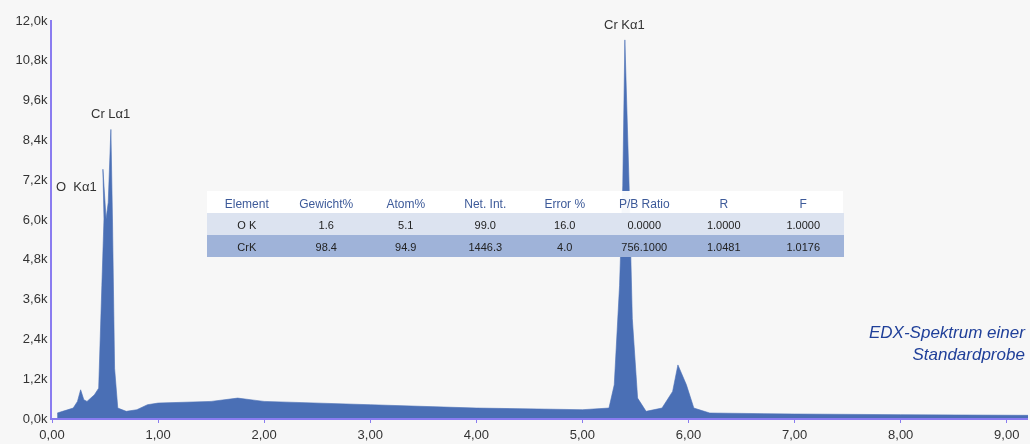 The width and height of the screenshot is (1030, 444). I want to click on y-tick-label: 6,0k, so click(35, 219).